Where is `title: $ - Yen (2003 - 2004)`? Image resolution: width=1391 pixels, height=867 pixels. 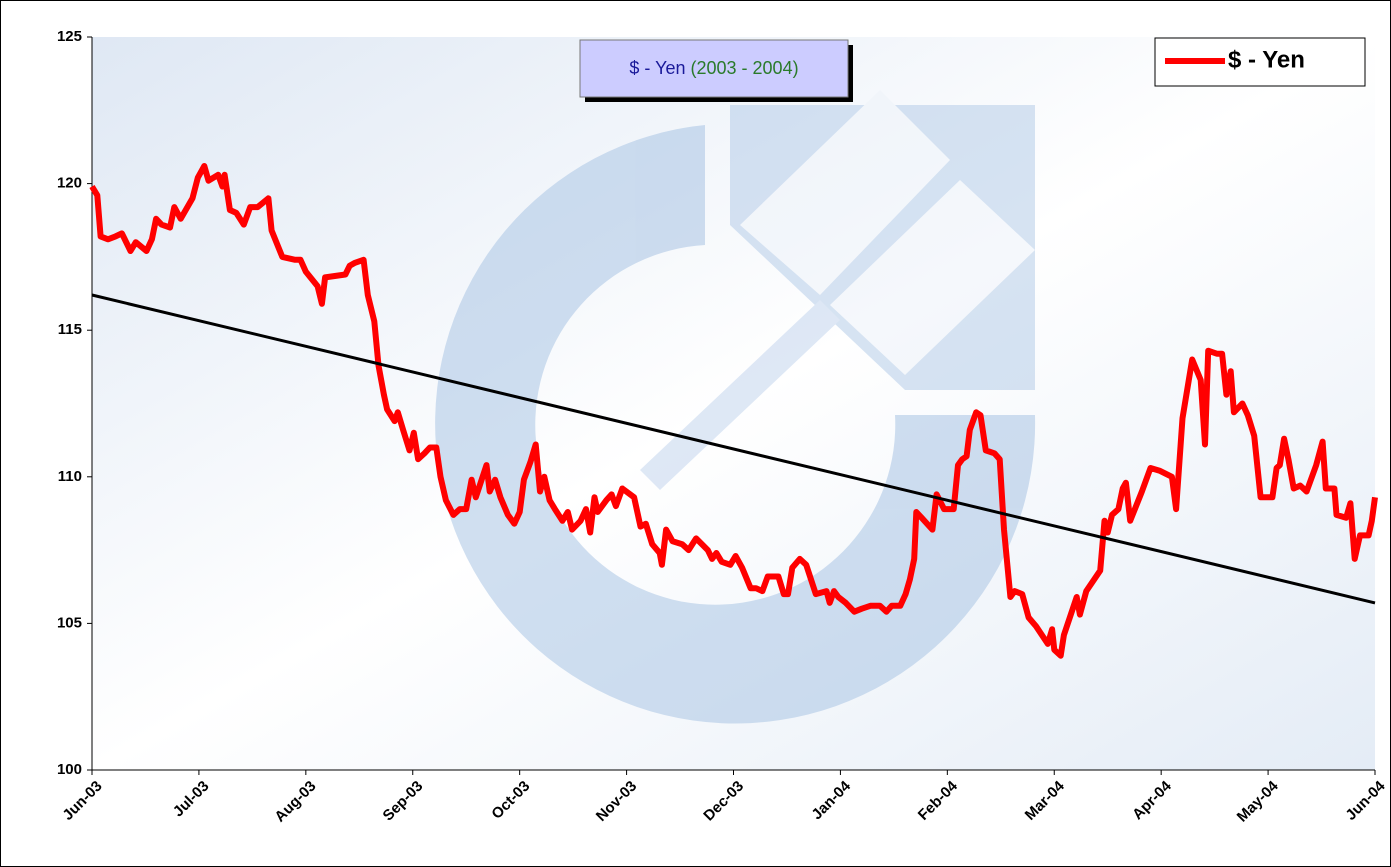 title: $ - Yen (2003 - 2004) is located at coordinates (713, 68).